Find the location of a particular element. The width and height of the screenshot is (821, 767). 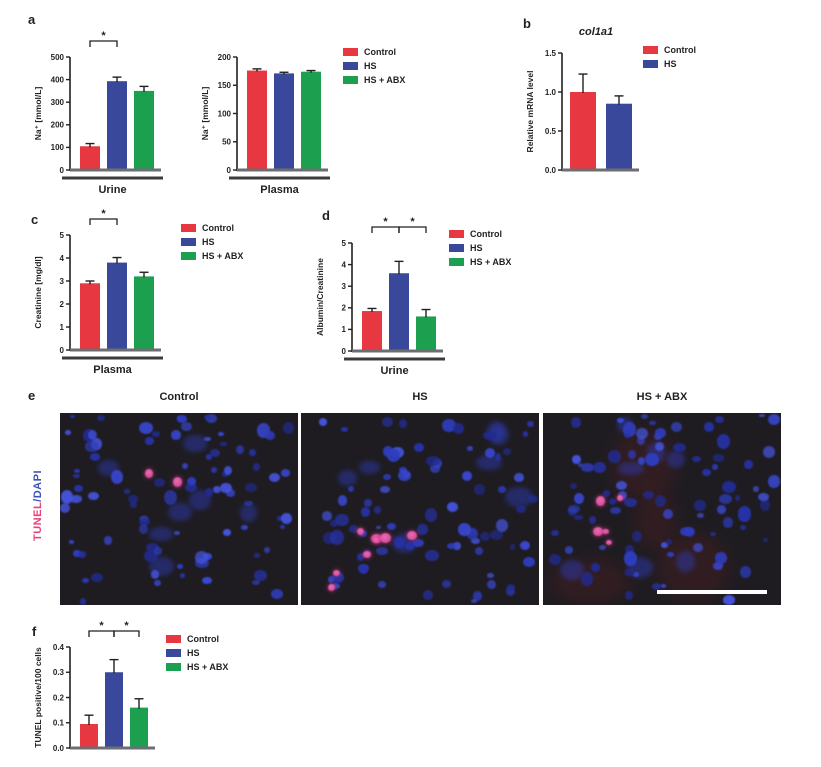

scale-bar is located at coordinates (712, 592).